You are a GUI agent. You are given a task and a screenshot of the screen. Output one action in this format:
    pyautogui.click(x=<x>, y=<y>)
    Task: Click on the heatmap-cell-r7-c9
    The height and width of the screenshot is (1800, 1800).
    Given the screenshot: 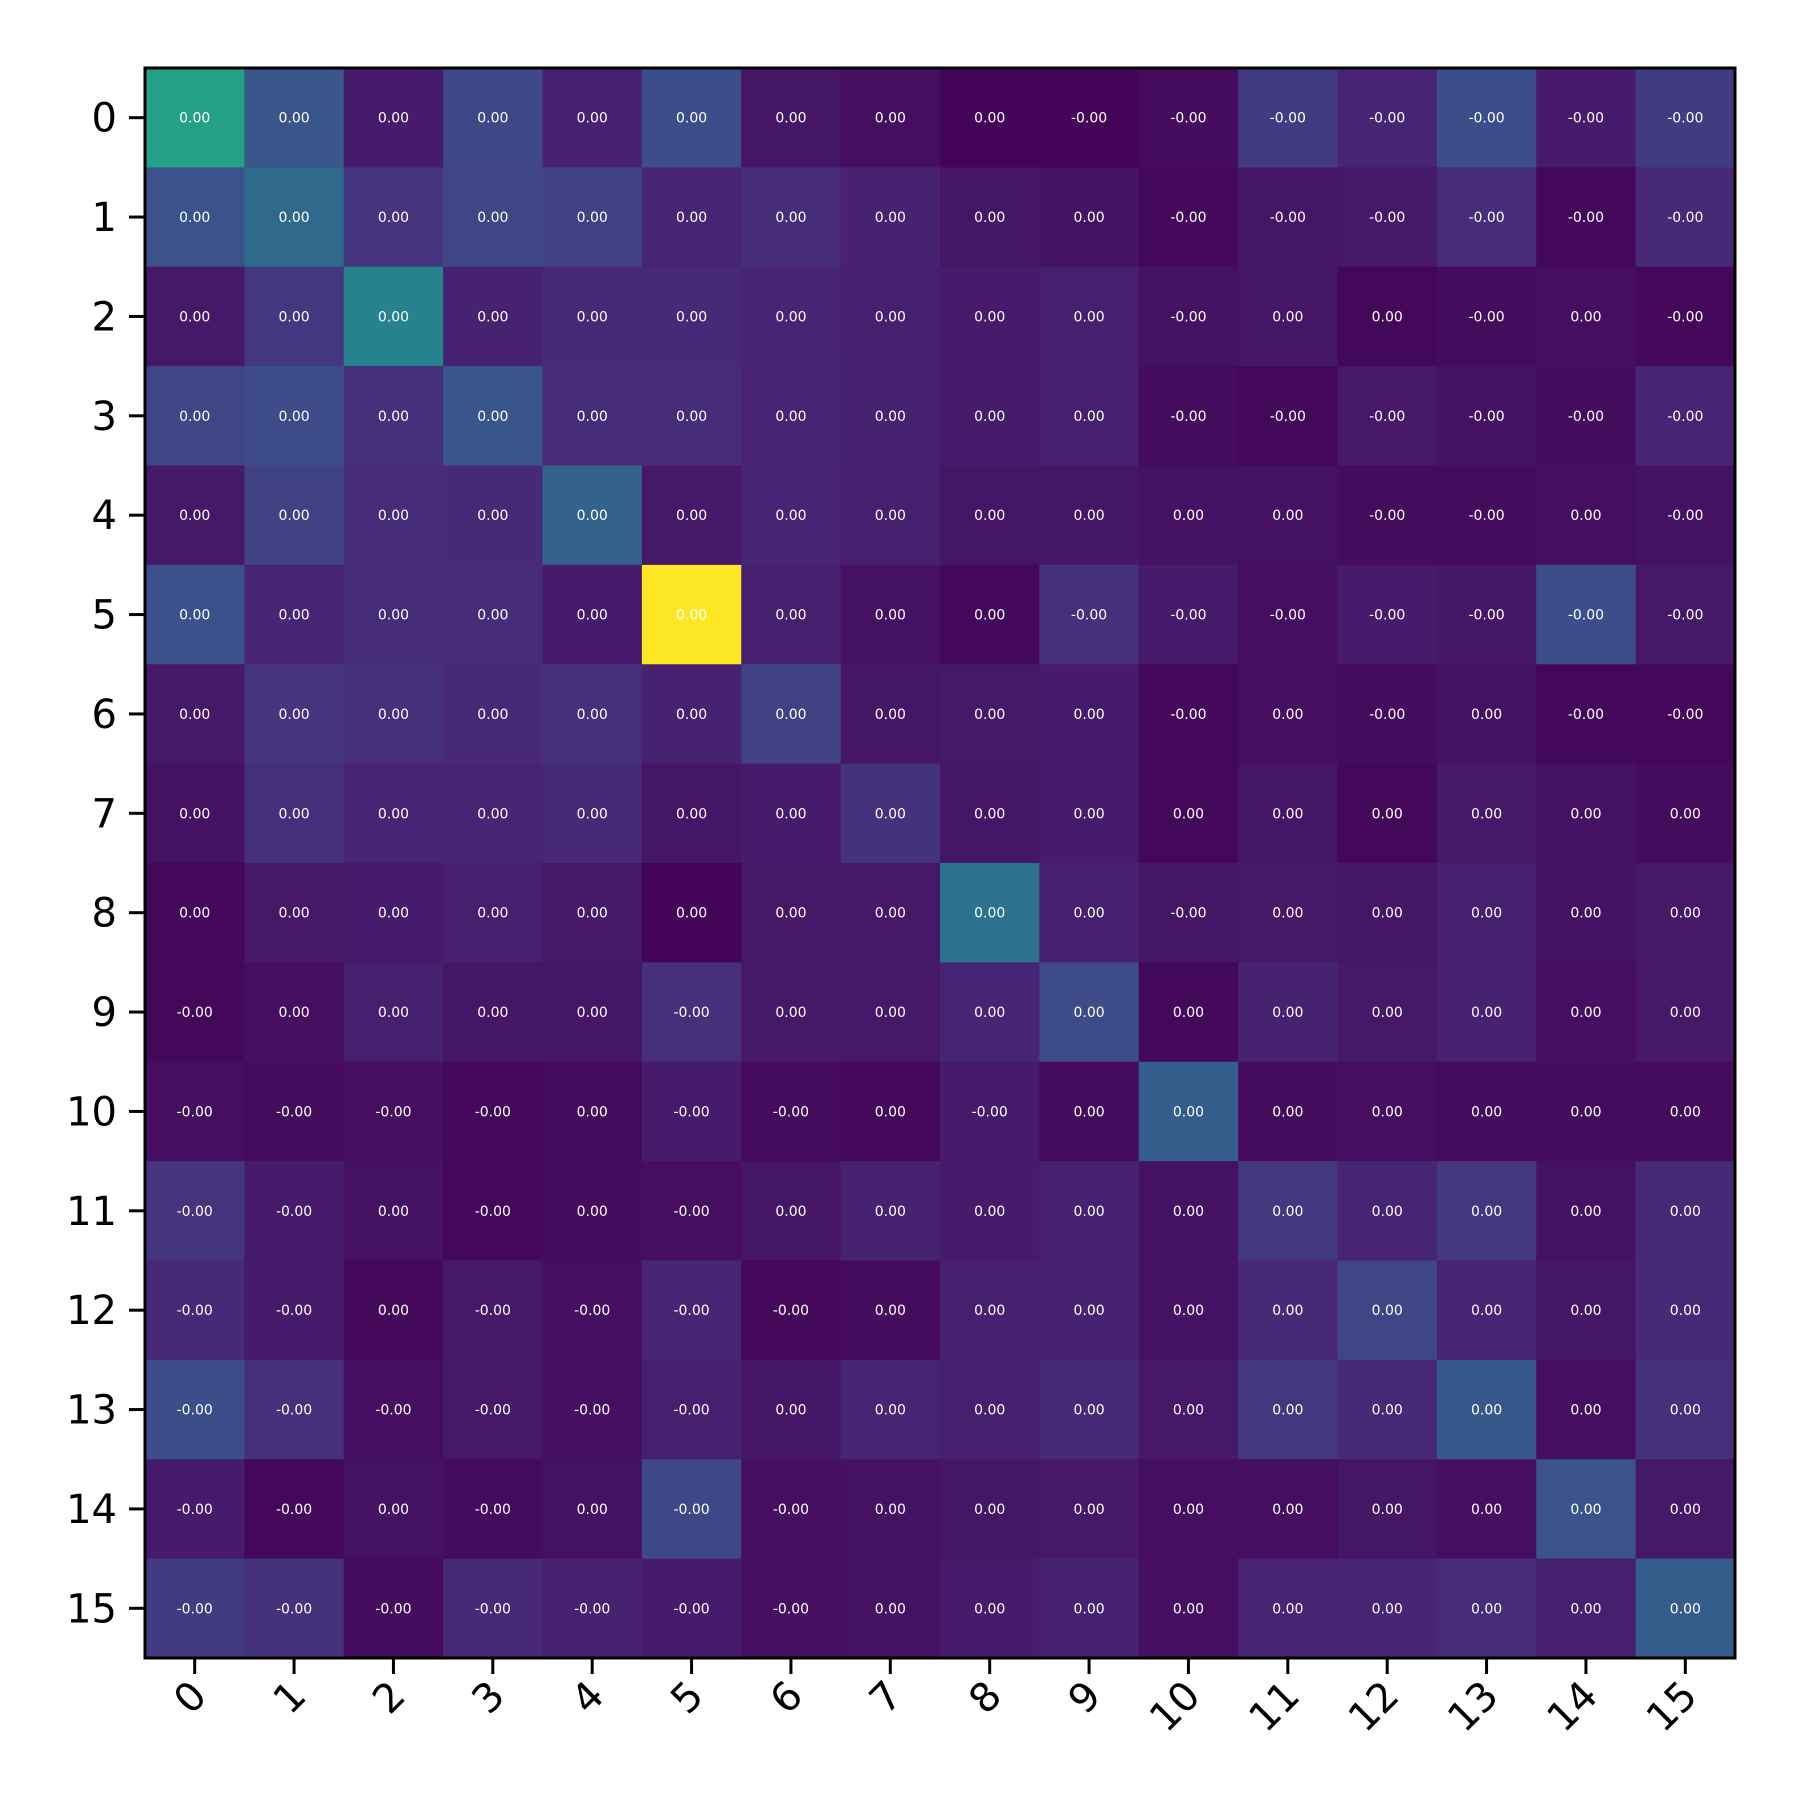 What is the action you would take?
    pyautogui.click(x=1089, y=813)
    